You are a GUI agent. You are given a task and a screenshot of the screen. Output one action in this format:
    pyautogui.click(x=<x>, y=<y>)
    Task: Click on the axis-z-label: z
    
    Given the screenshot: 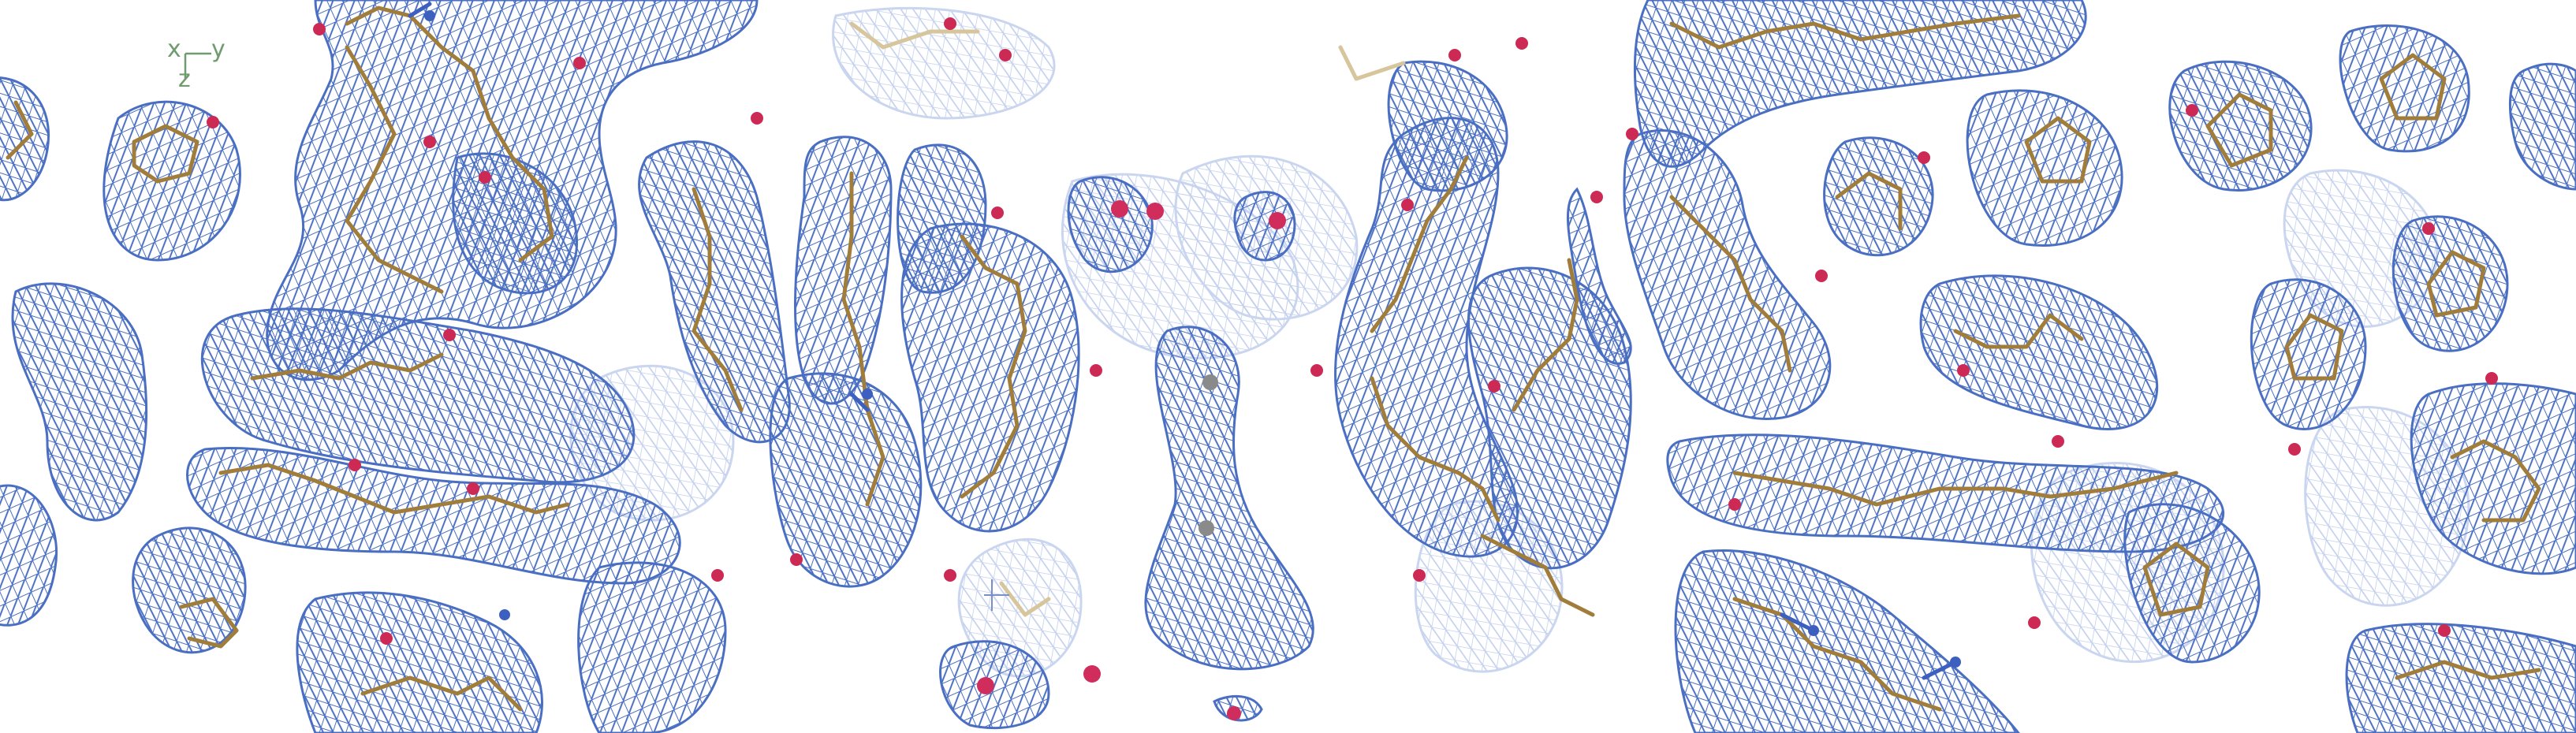 What is the action you would take?
    pyautogui.click(x=184, y=79)
    